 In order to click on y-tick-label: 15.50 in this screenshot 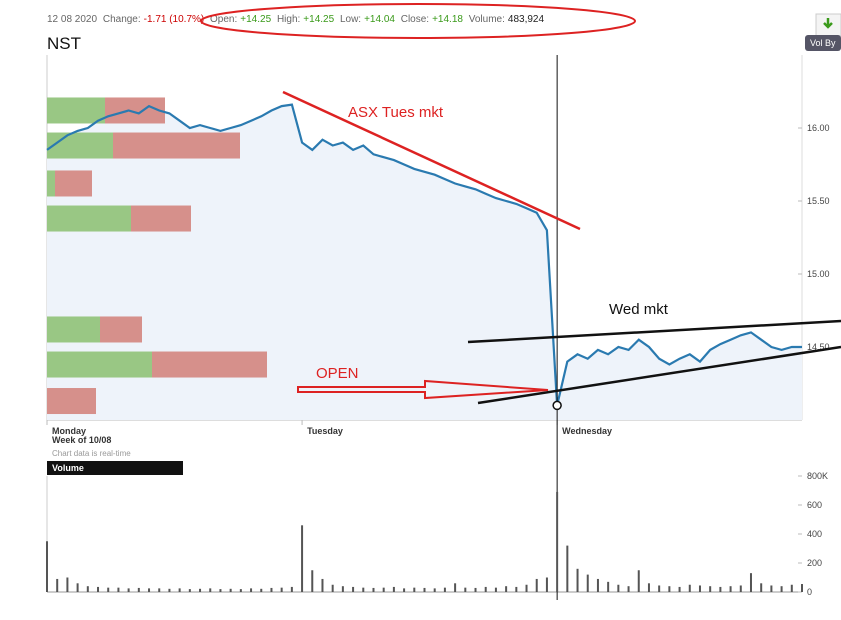, I will do `click(818, 201)`.